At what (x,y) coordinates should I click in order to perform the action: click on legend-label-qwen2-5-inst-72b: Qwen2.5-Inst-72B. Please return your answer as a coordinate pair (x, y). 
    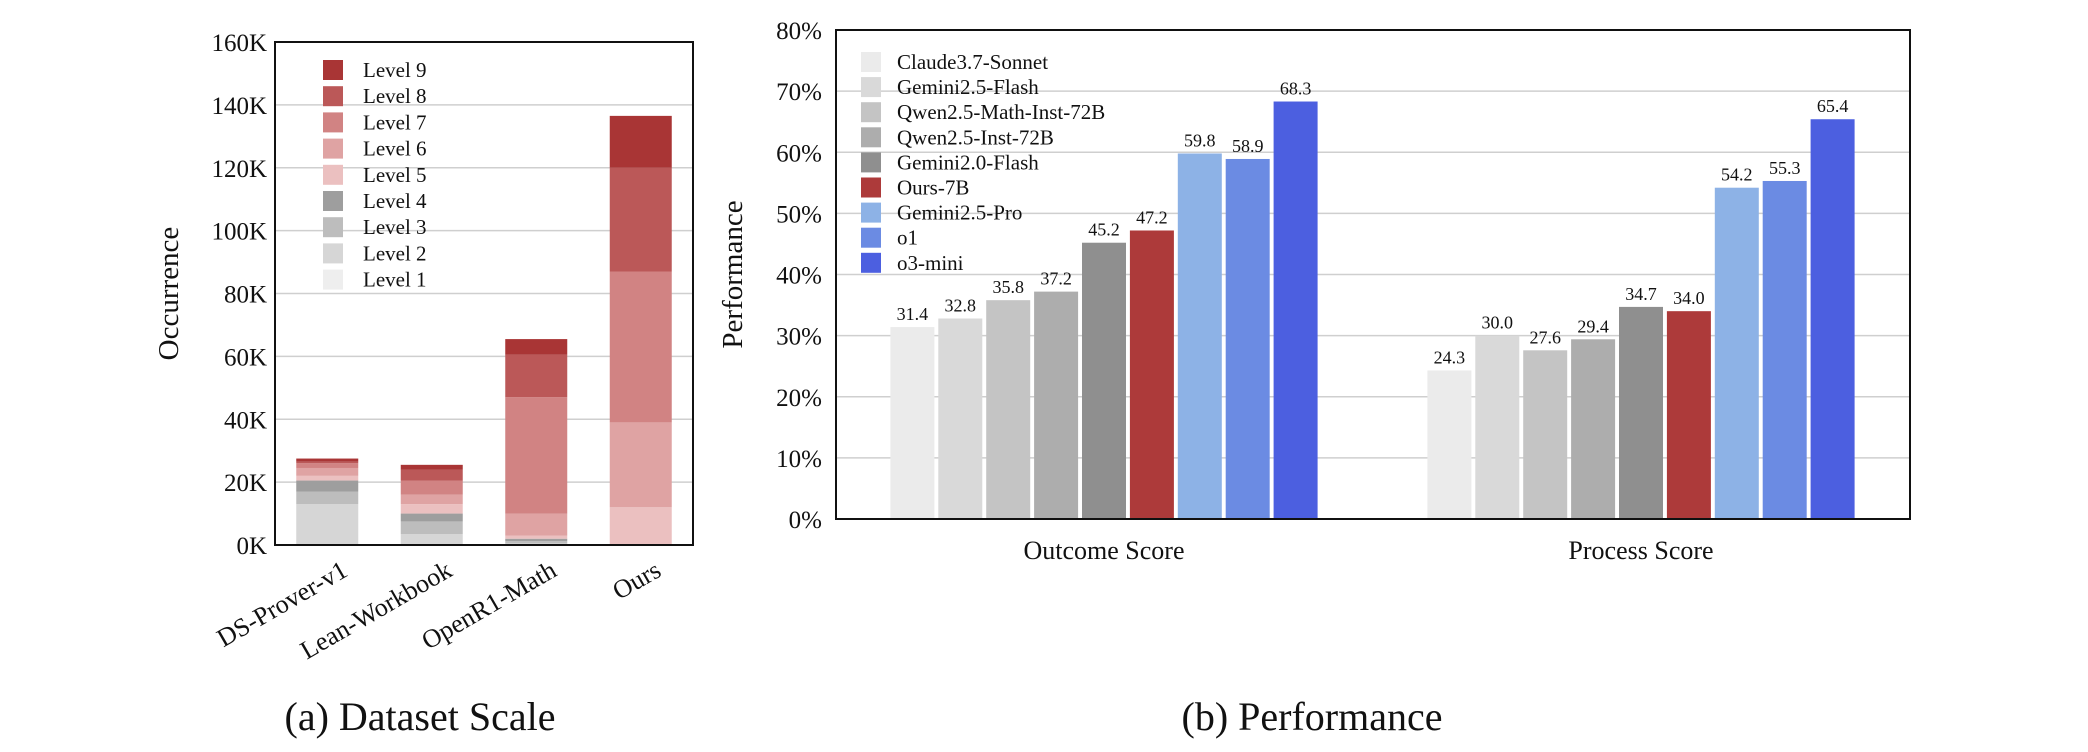
    Looking at the image, I should click on (975, 137).